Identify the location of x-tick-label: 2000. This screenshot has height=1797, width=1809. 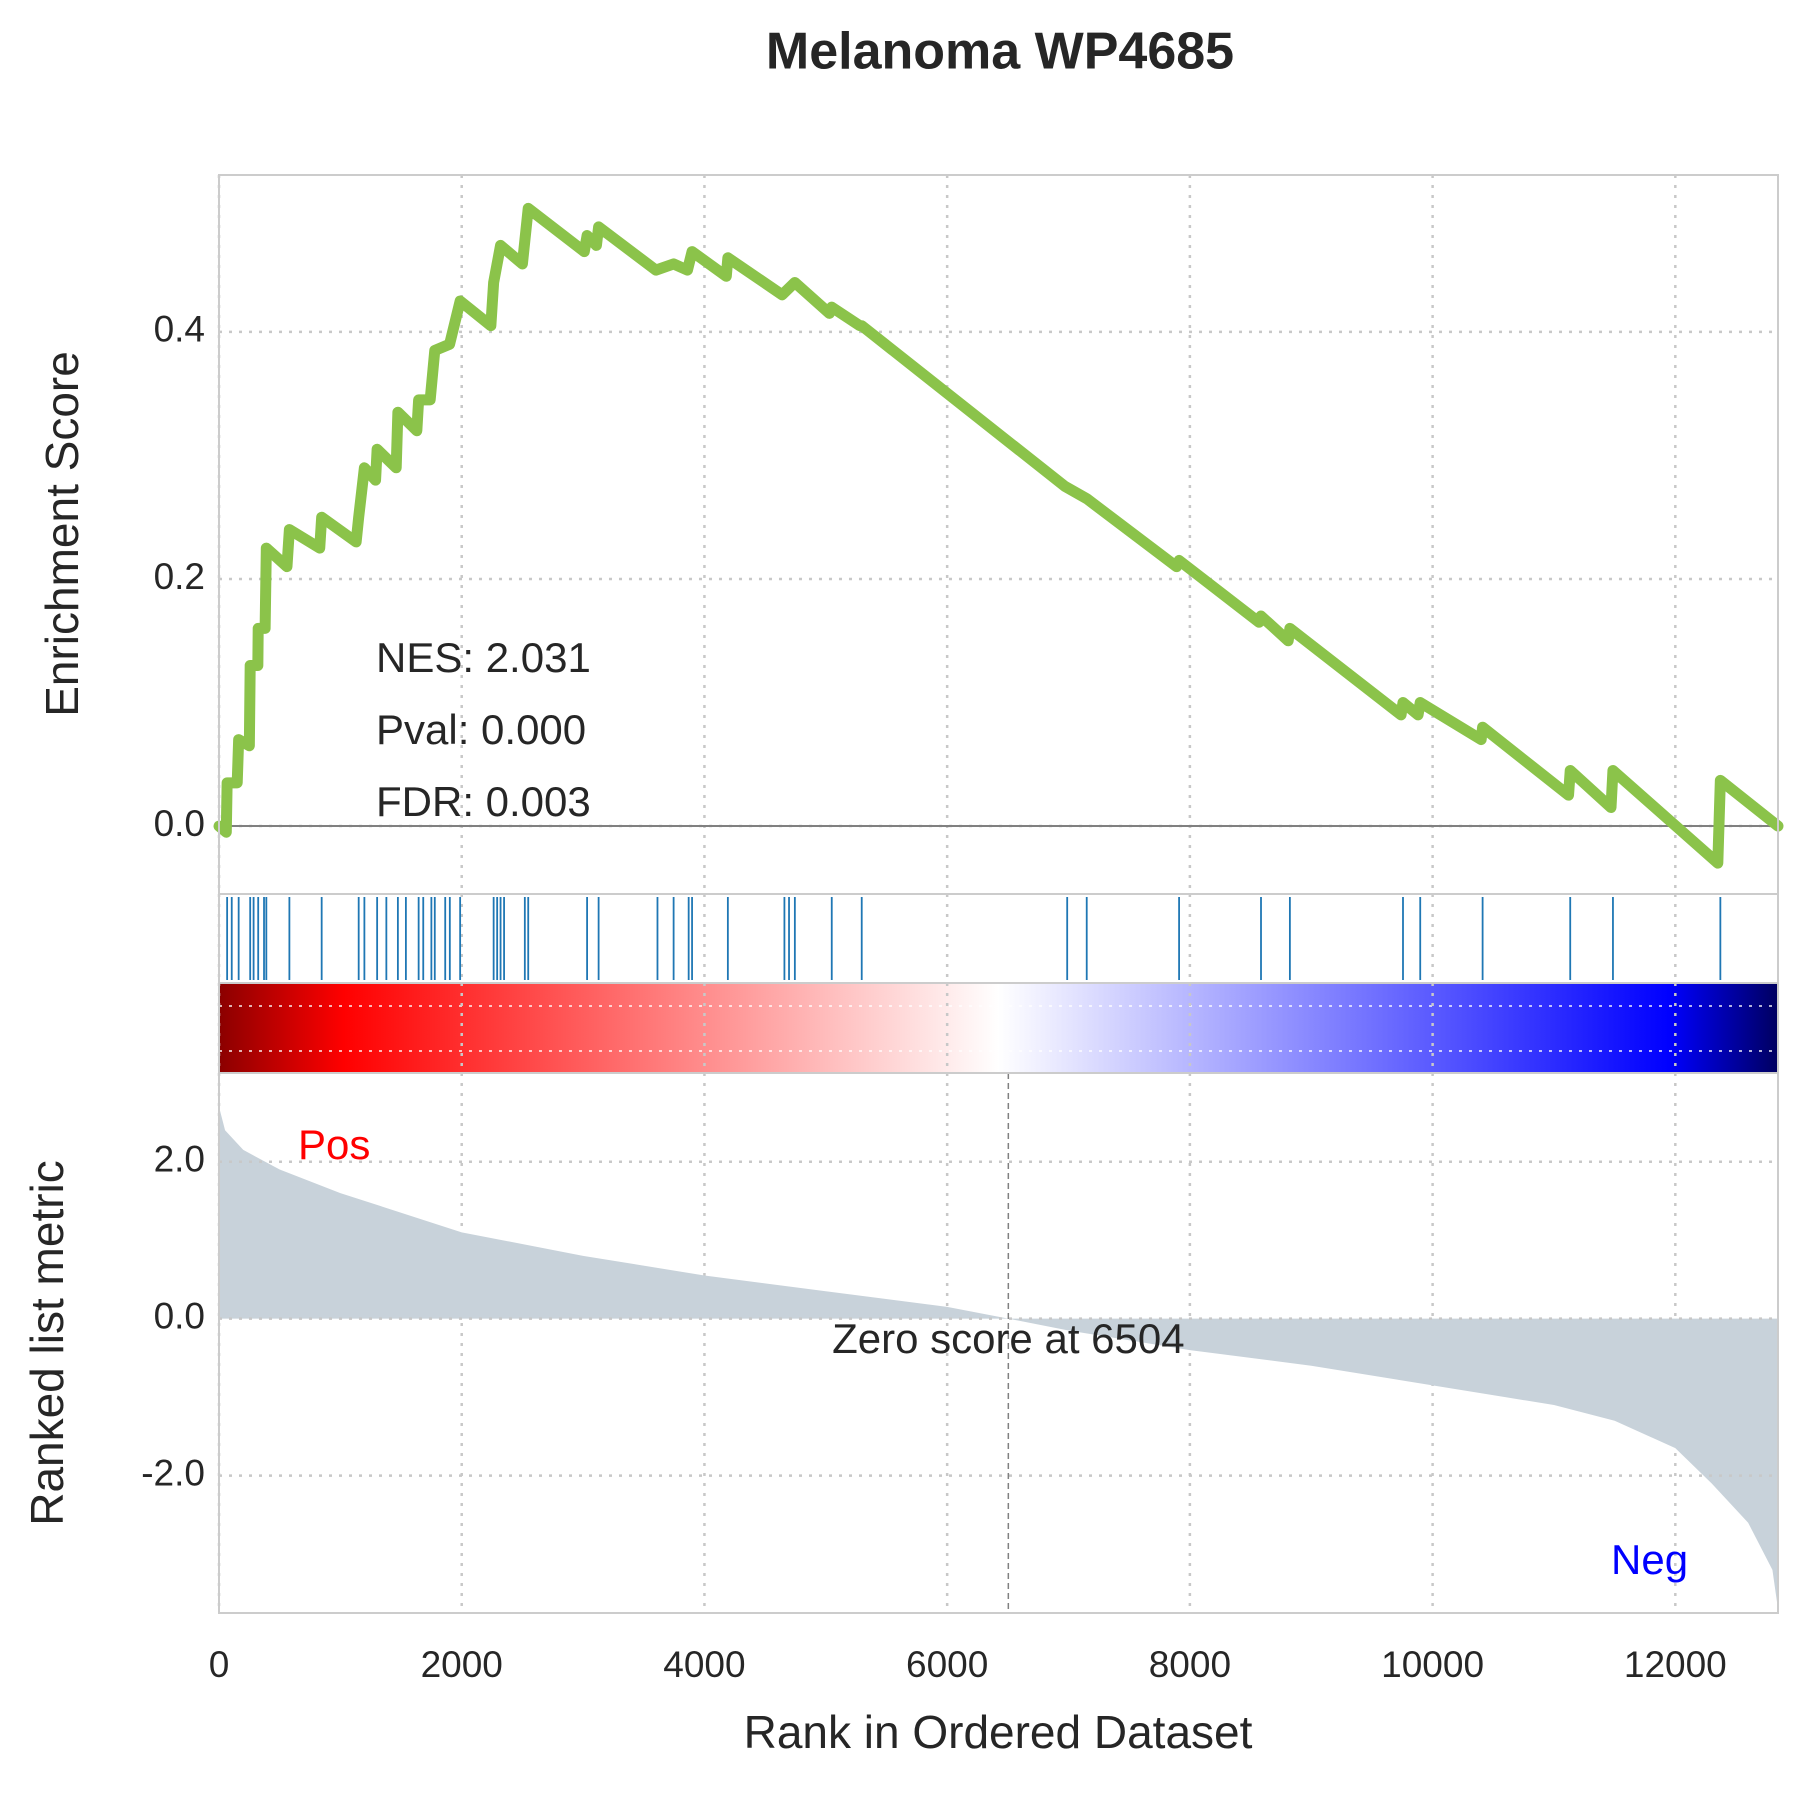
(462, 1664).